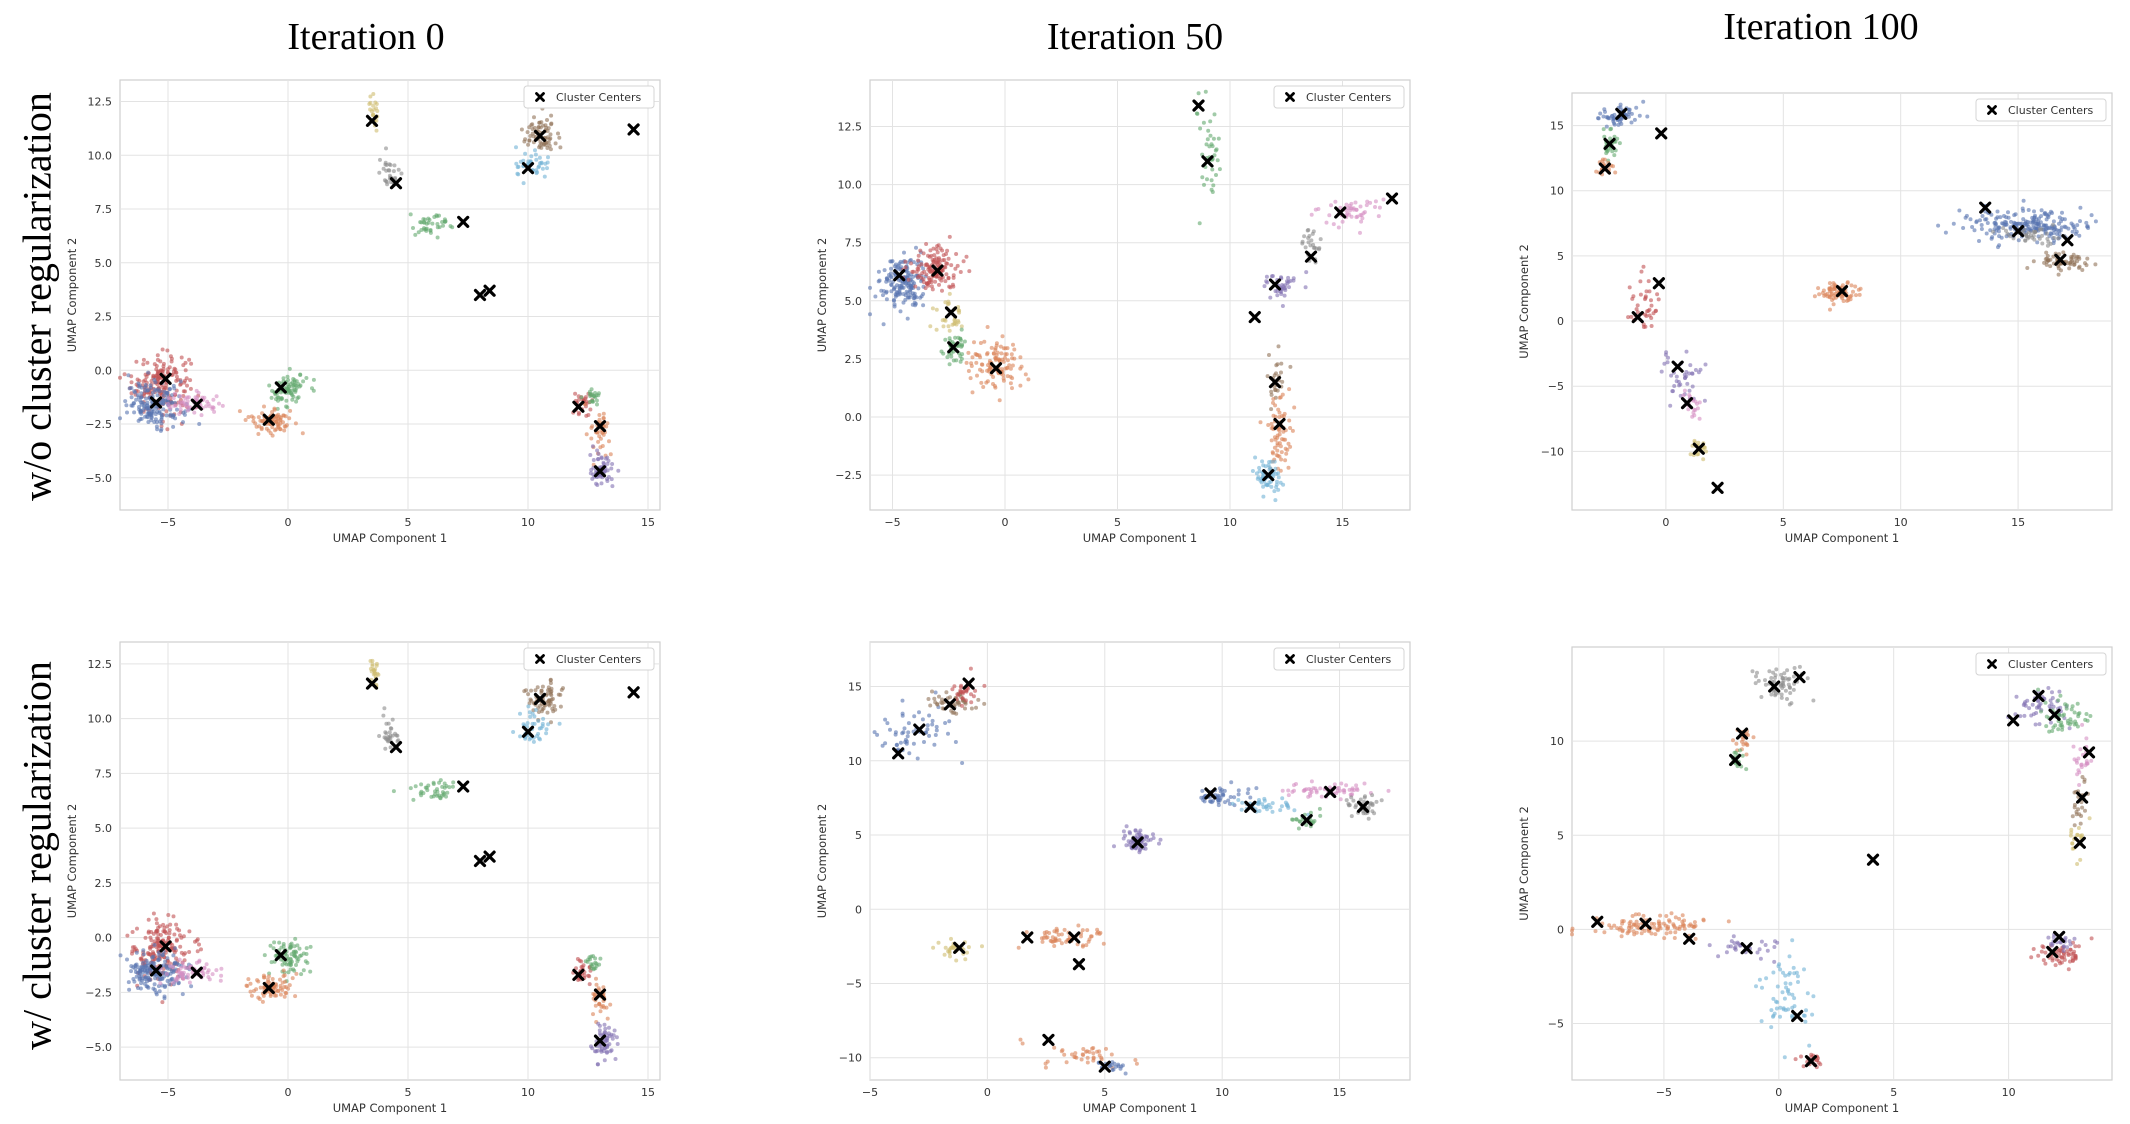 The width and height of the screenshot is (2130, 1124). What do you see at coordinates (1285, 289) in the screenshot?
I see `cluster-purple` at bounding box center [1285, 289].